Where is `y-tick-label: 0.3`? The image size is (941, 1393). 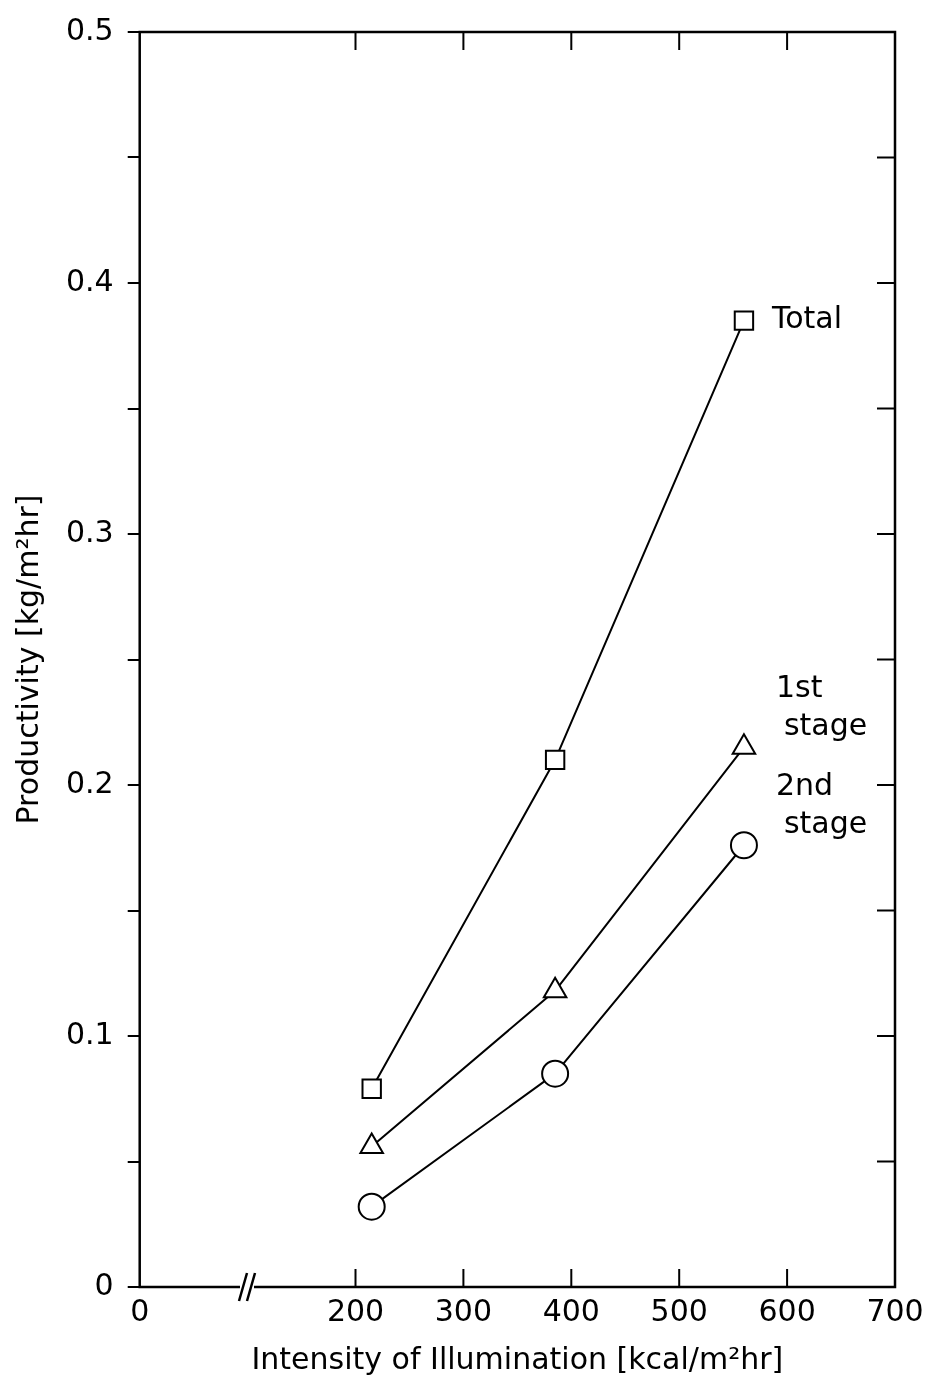
y-tick-label: 0.3 is located at coordinates (89, 531).